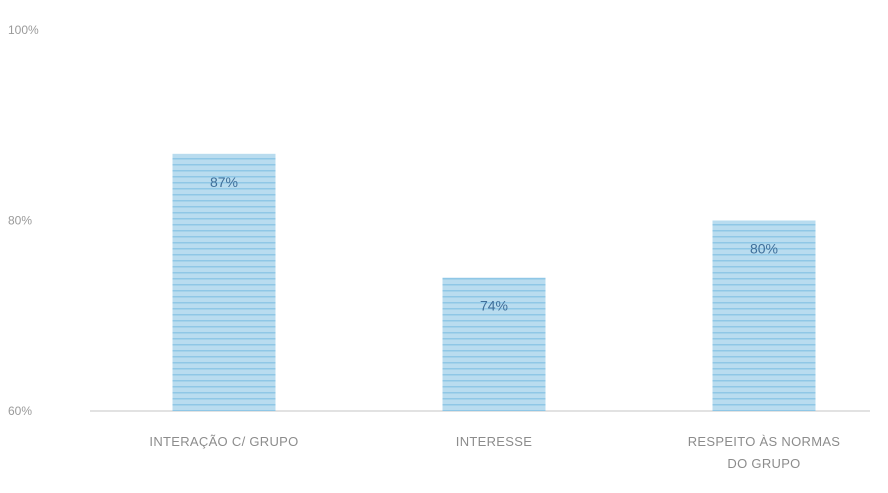 This screenshot has width=888, height=493. Describe the element at coordinates (223, 441) in the screenshot. I see `category-label: INTERAÇÃO C/ GRUPO` at that location.